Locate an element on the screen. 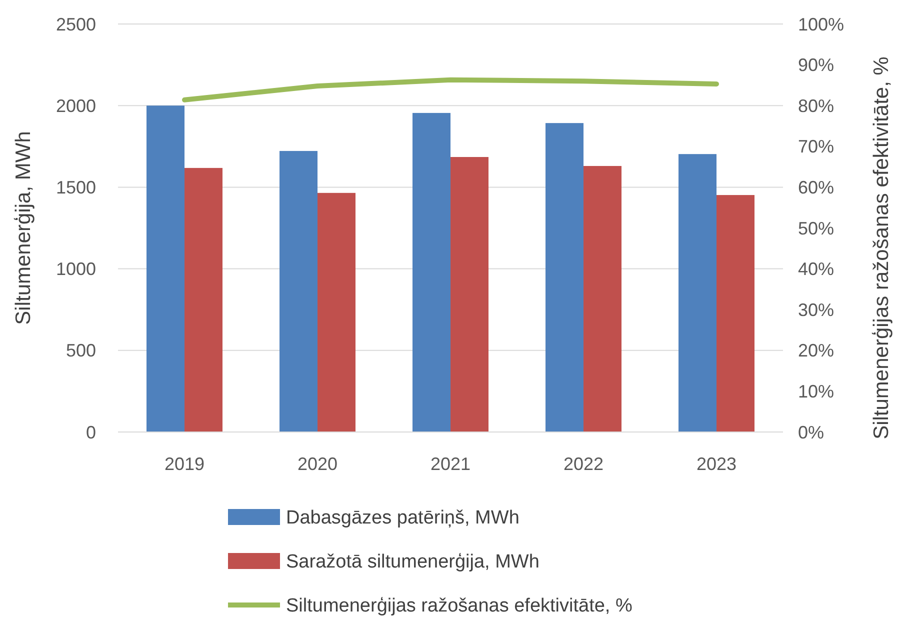  legend-label: Siltumenerģijas ražošanas efektivitāte, % is located at coordinates (459, 606).